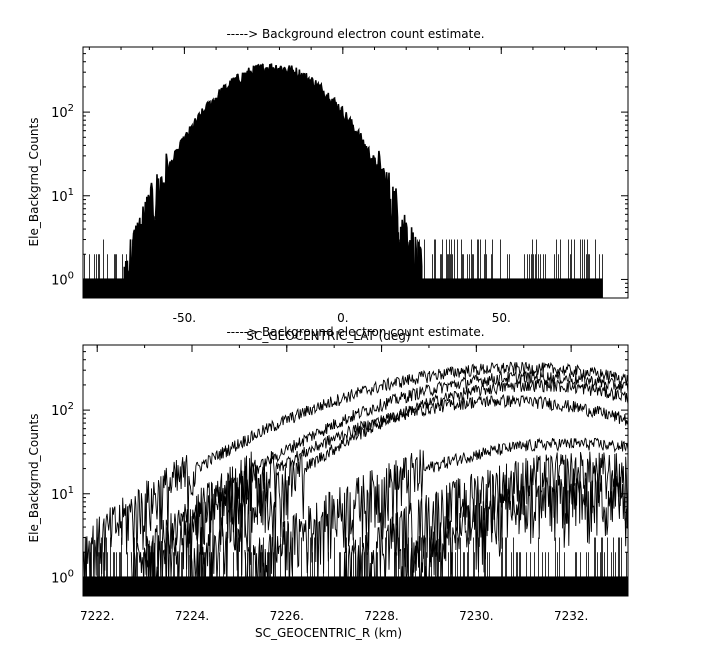 The image size is (724, 656). I want to click on x-tick-label: 50., so click(501, 318).